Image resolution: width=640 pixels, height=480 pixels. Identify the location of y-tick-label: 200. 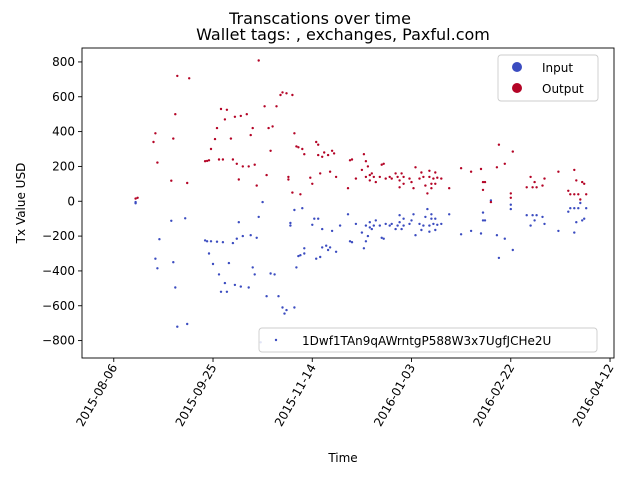
(63, 166).